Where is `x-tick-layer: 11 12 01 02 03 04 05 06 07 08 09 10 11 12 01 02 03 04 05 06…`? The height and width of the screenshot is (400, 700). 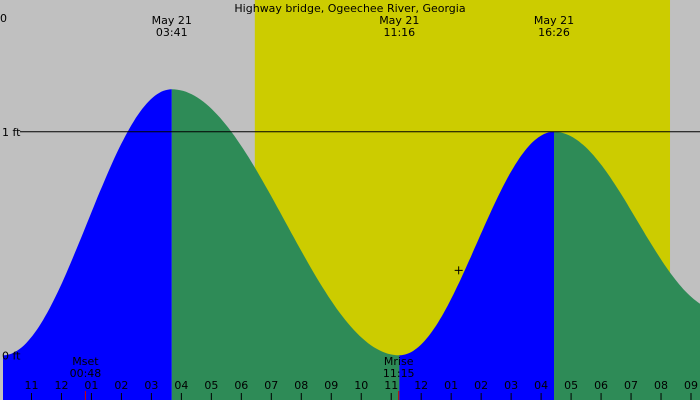
x-tick-layer: 11 12 01 02 03 04 05 06 07 08 09 10 11 12 01 02 03 04 05 06… is located at coordinates (361, 389).